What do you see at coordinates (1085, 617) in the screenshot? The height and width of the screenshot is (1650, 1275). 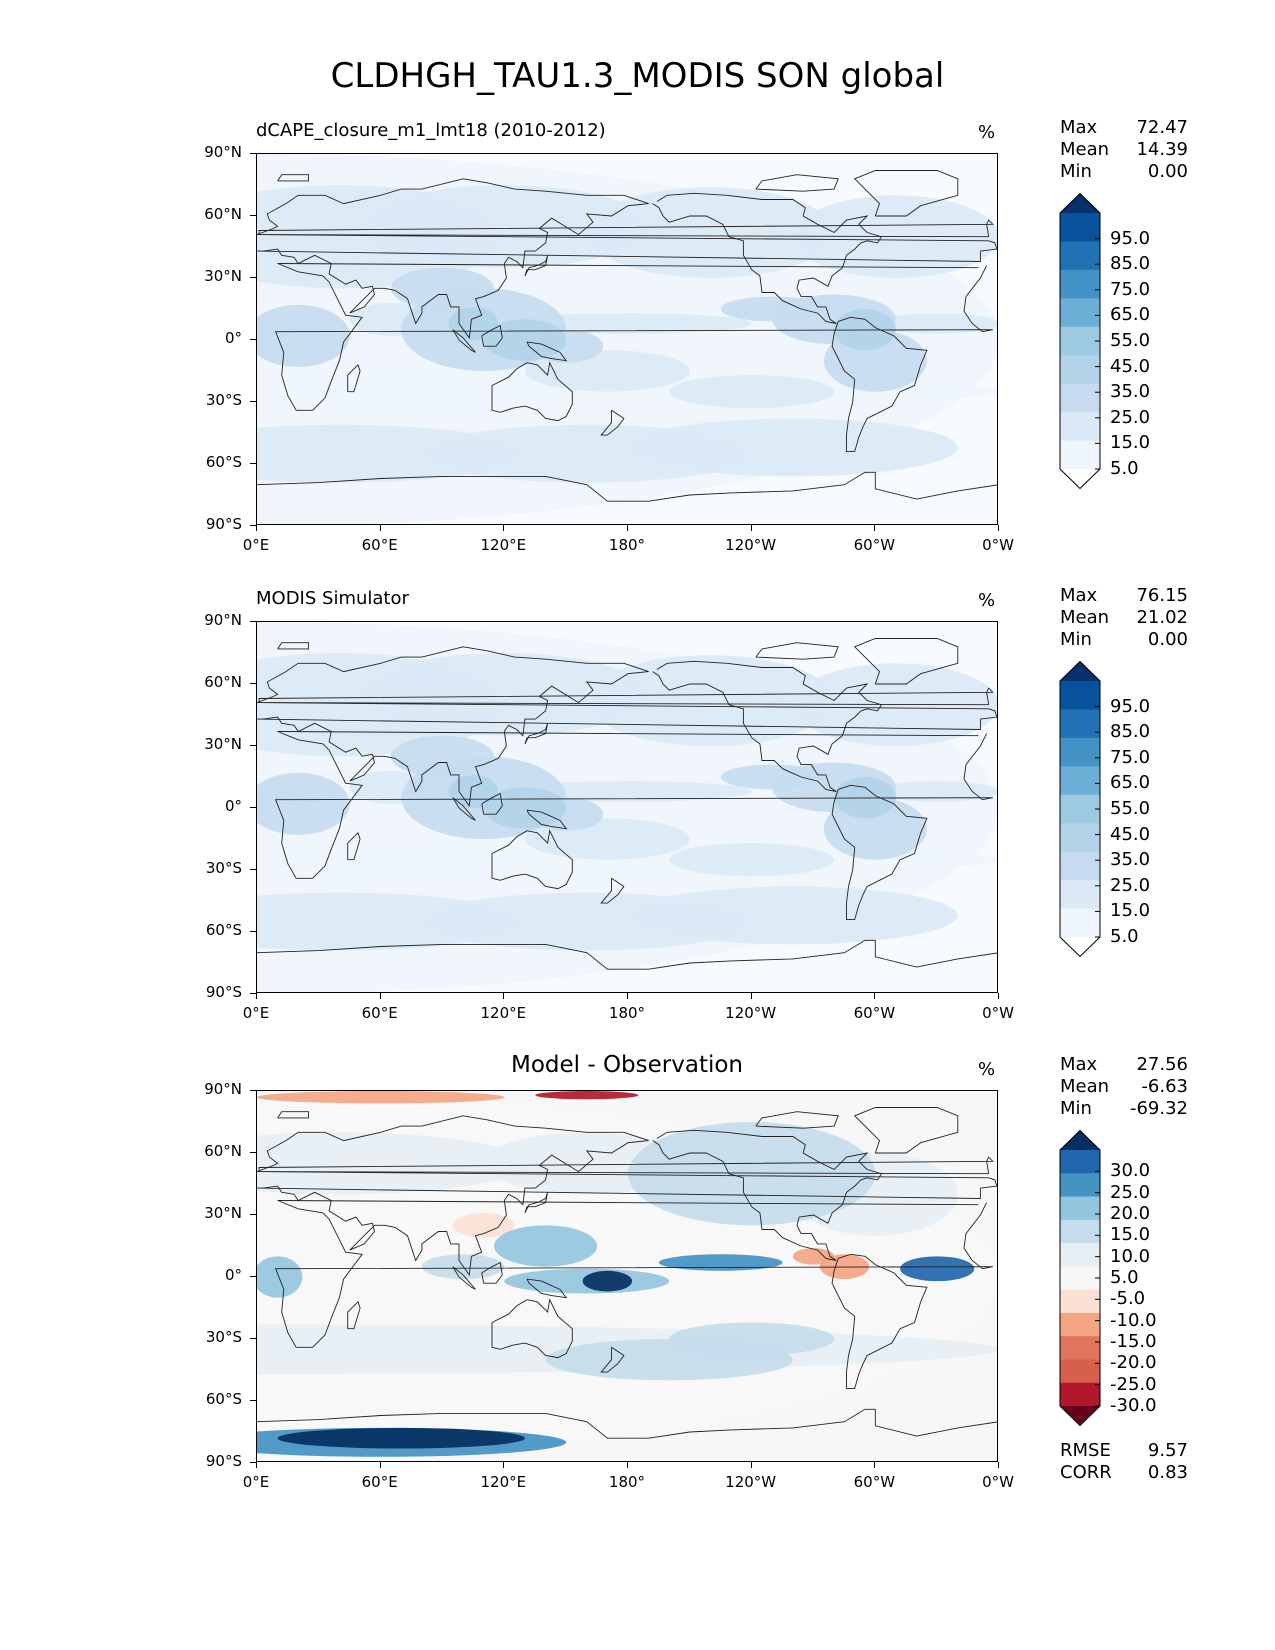 I see `stat-label: Mean` at bounding box center [1085, 617].